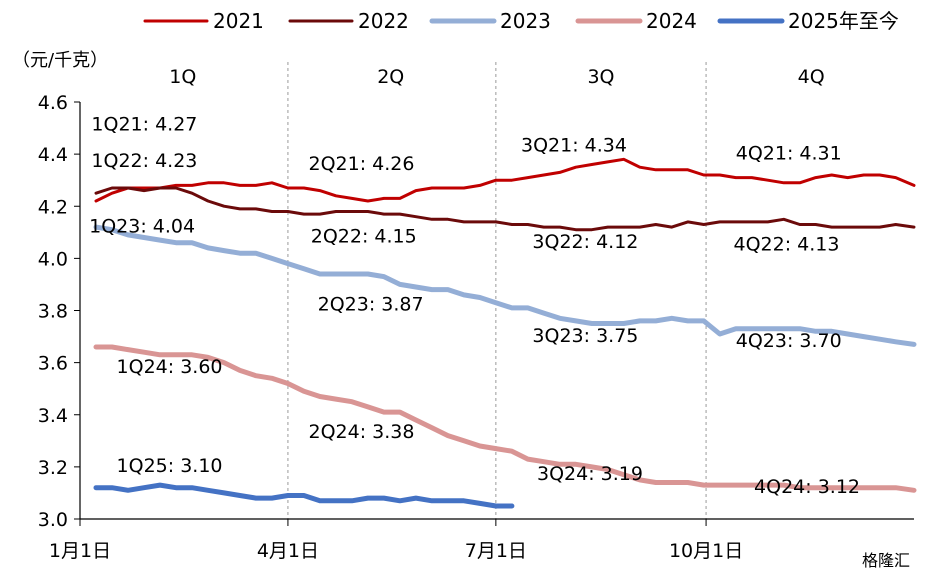  I want to click on legend-label: 2025年至今, so click(843, 21).